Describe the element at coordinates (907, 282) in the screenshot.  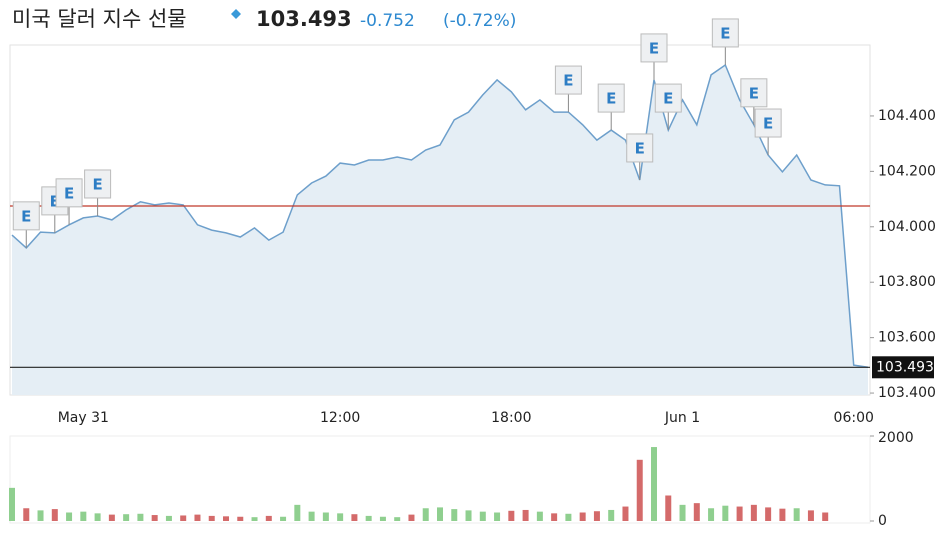
I see `y-tick-label: 103.800` at that location.